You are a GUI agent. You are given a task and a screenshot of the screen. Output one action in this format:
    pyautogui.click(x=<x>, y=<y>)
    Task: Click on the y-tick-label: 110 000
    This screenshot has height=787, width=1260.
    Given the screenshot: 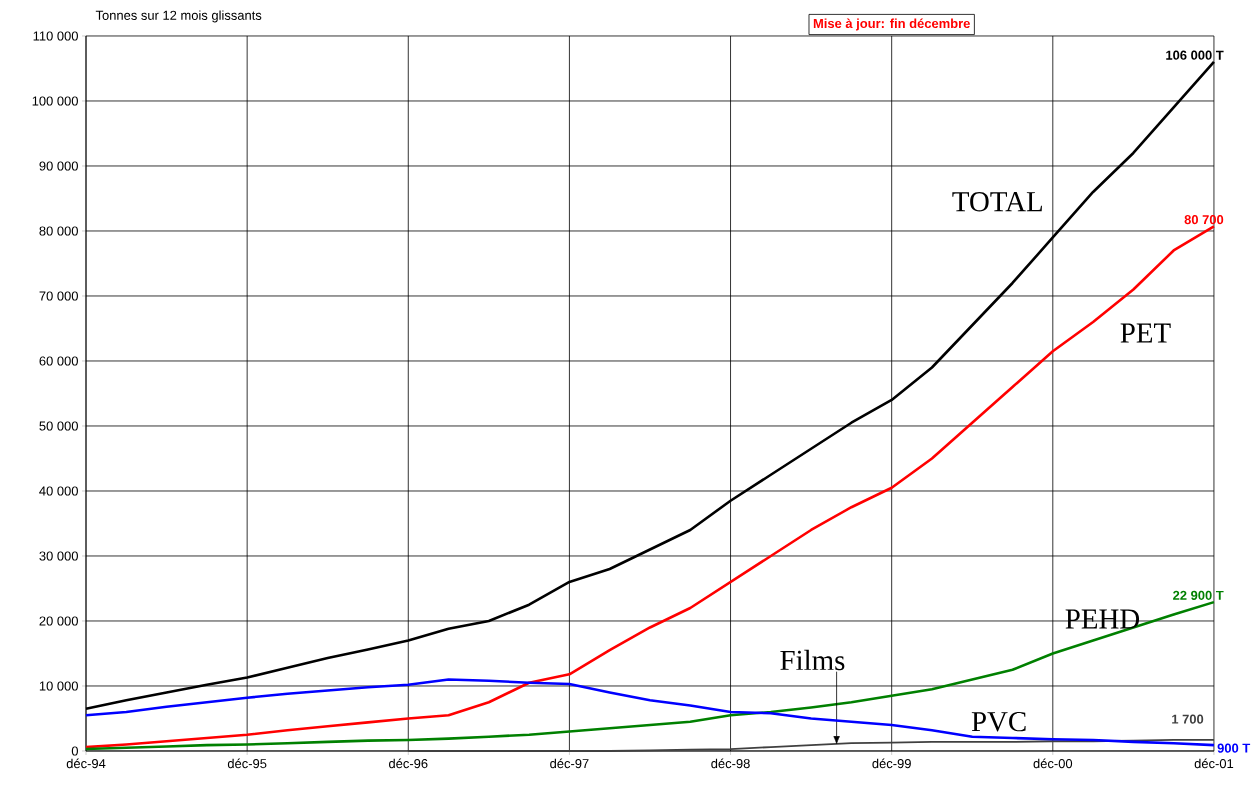 What is the action you would take?
    pyautogui.click(x=55, y=36)
    